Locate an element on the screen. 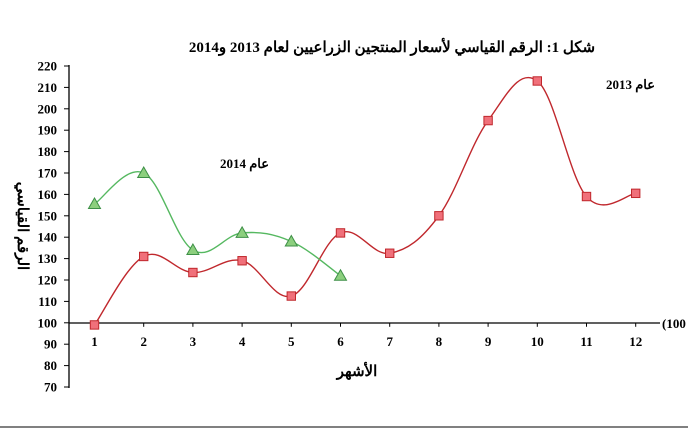 Image resolution: width=688 pixels, height=430 pixels. x-tick-label: 5 is located at coordinates (291, 341).